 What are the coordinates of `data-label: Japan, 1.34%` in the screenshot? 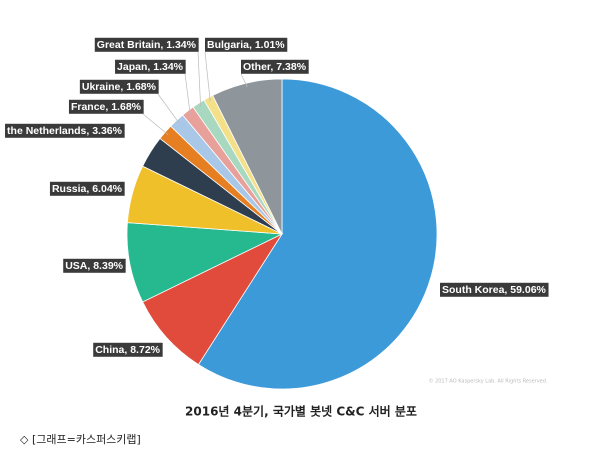 It's located at (150, 67).